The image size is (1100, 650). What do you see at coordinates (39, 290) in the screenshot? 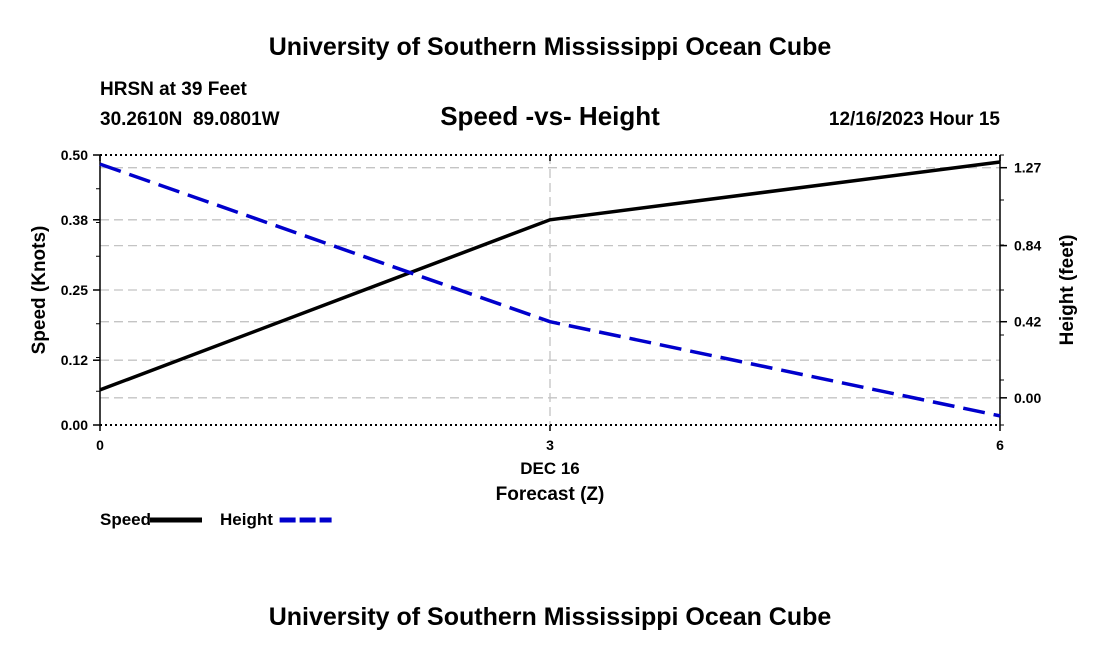
I see `y-axis-label: Speed (Knots)` at bounding box center [39, 290].